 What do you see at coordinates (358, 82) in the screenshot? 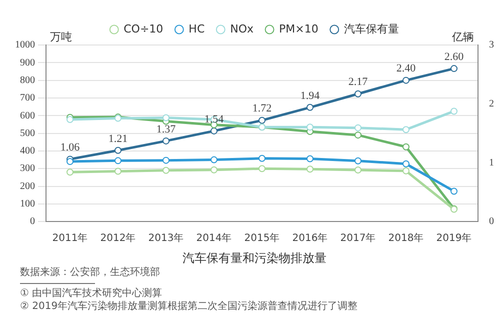
I see `data-label: 2.17` at bounding box center [358, 82].